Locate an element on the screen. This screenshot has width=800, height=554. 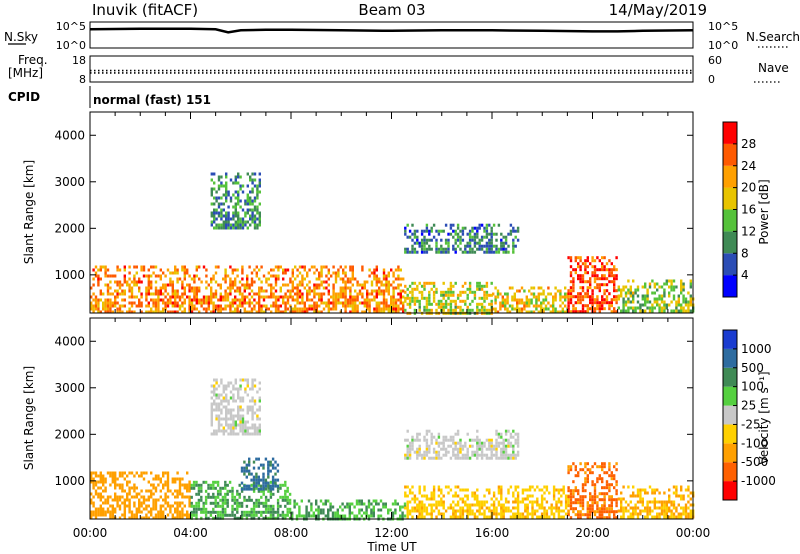
colorbar-tick-label: -500 is located at coordinates (754, 462).